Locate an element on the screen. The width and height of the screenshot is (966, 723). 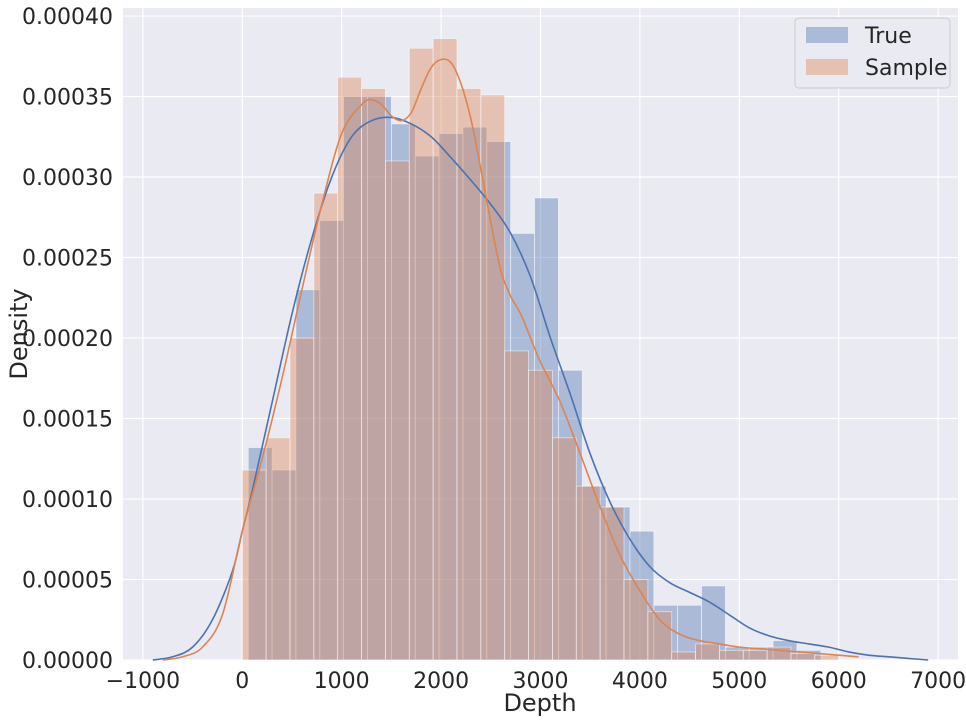
legend-label-true: True is located at coordinates (888, 36).